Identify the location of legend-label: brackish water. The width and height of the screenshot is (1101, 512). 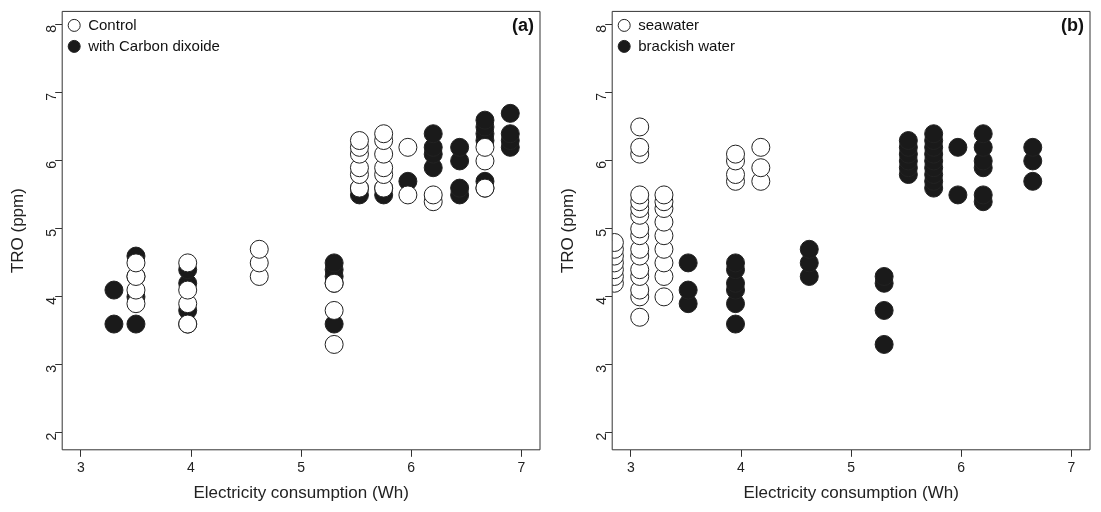
(686, 45).